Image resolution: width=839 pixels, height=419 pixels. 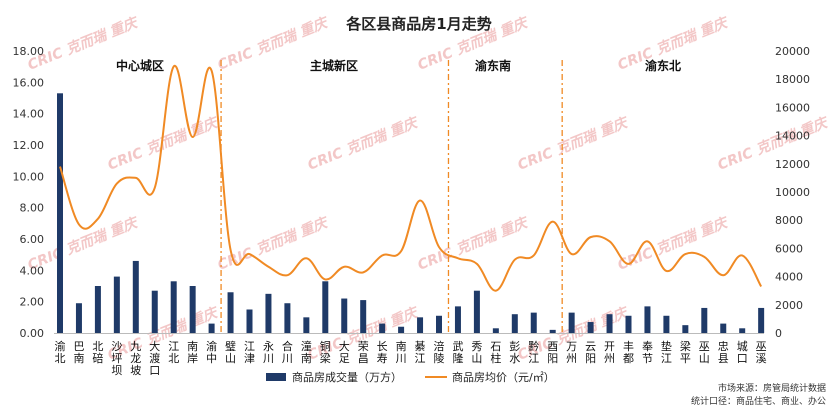 What do you see at coordinates (173, 352) in the screenshot?
I see `x-tick-label: 江北` at bounding box center [173, 352].